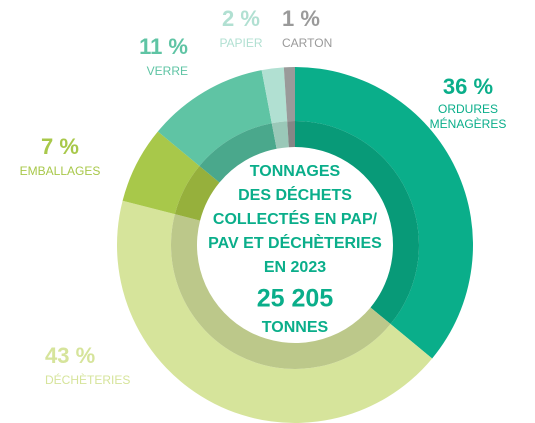  I want to click on center-title: COLLECTÉS EN PAP/, so click(295, 218).